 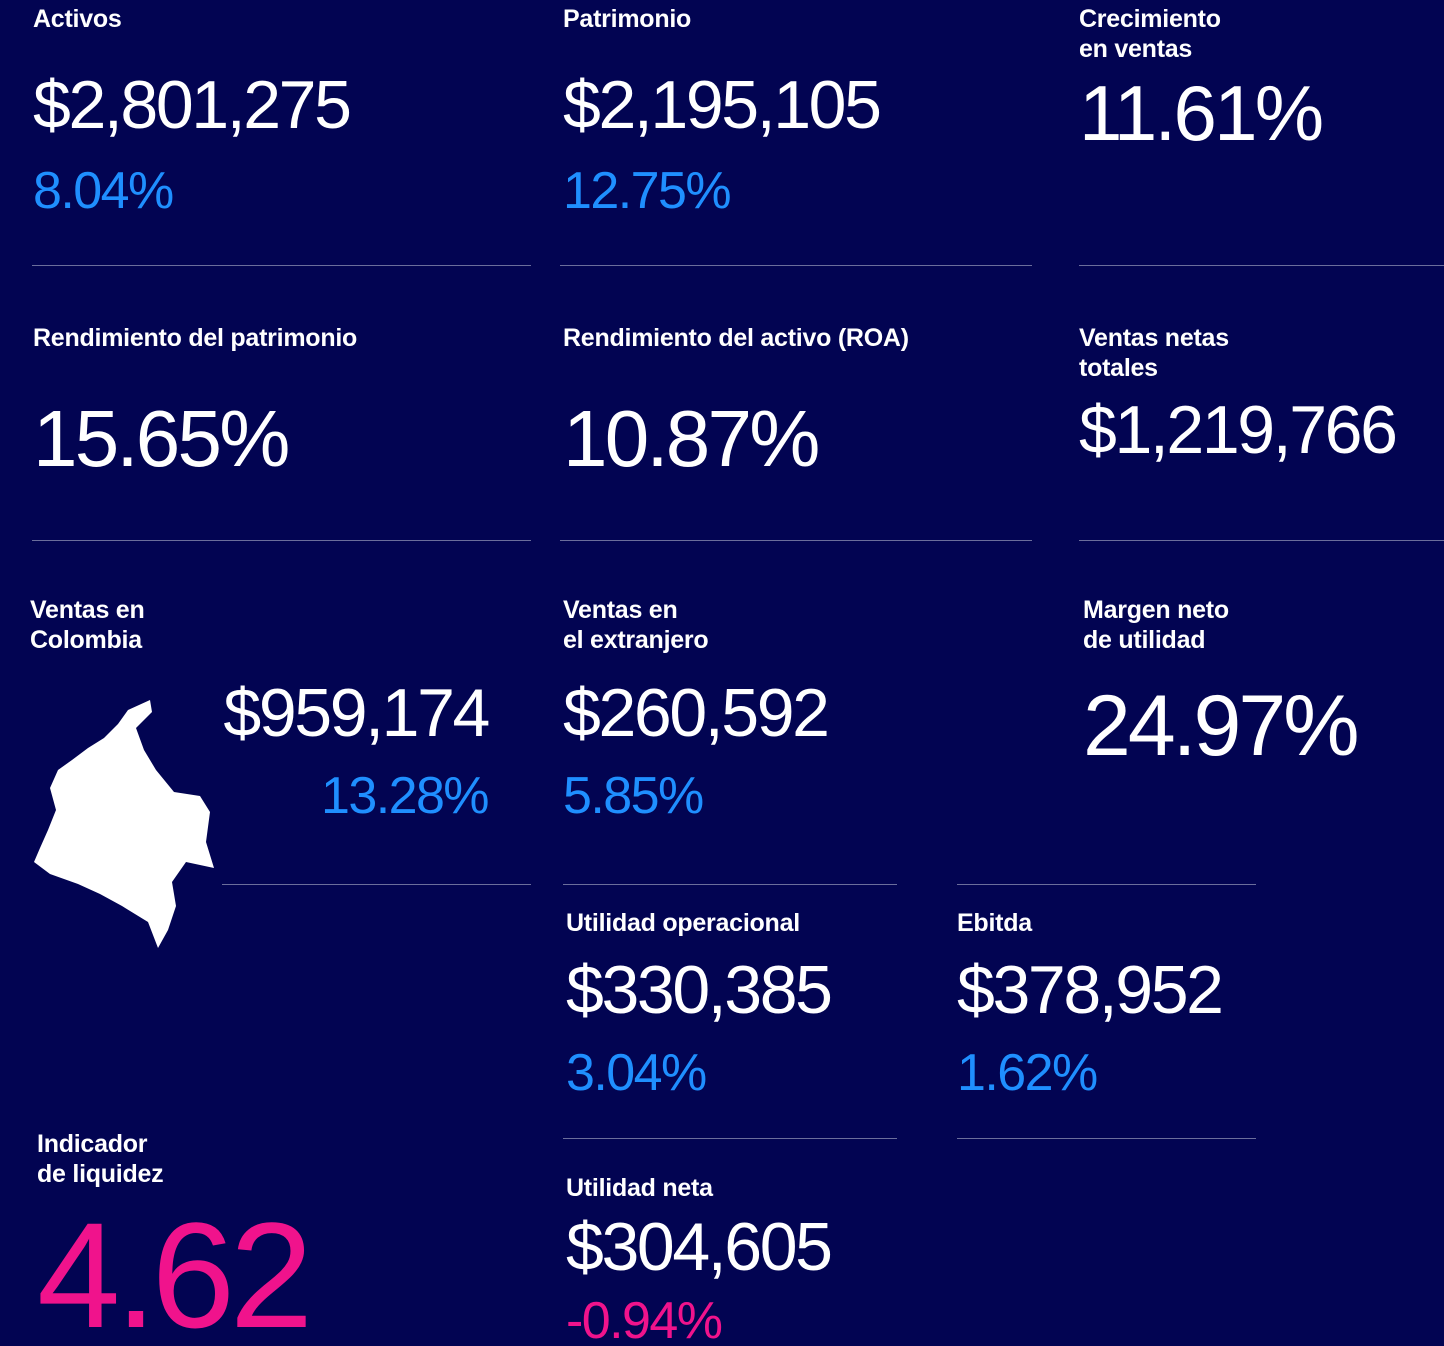 What do you see at coordinates (192, 105) in the screenshot?
I see `metric-value: $2,801,275` at bounding box center [192, 105].